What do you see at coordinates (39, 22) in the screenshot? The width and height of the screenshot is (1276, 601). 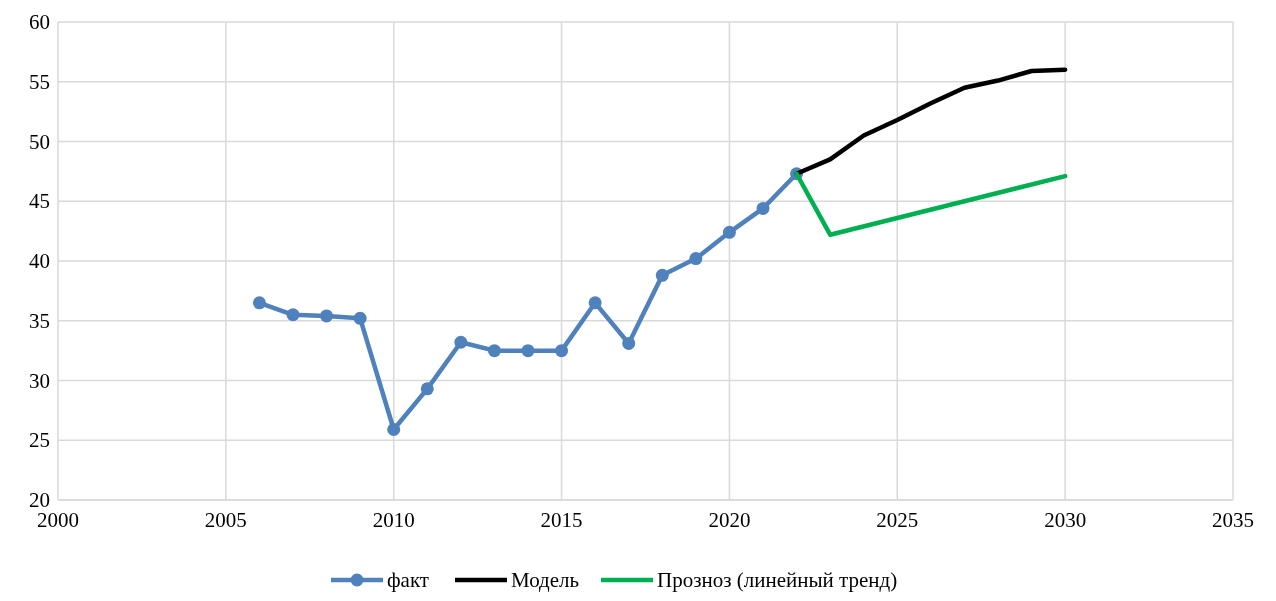 I see `y-tick-label: 60` at bounding box center [39, 22].